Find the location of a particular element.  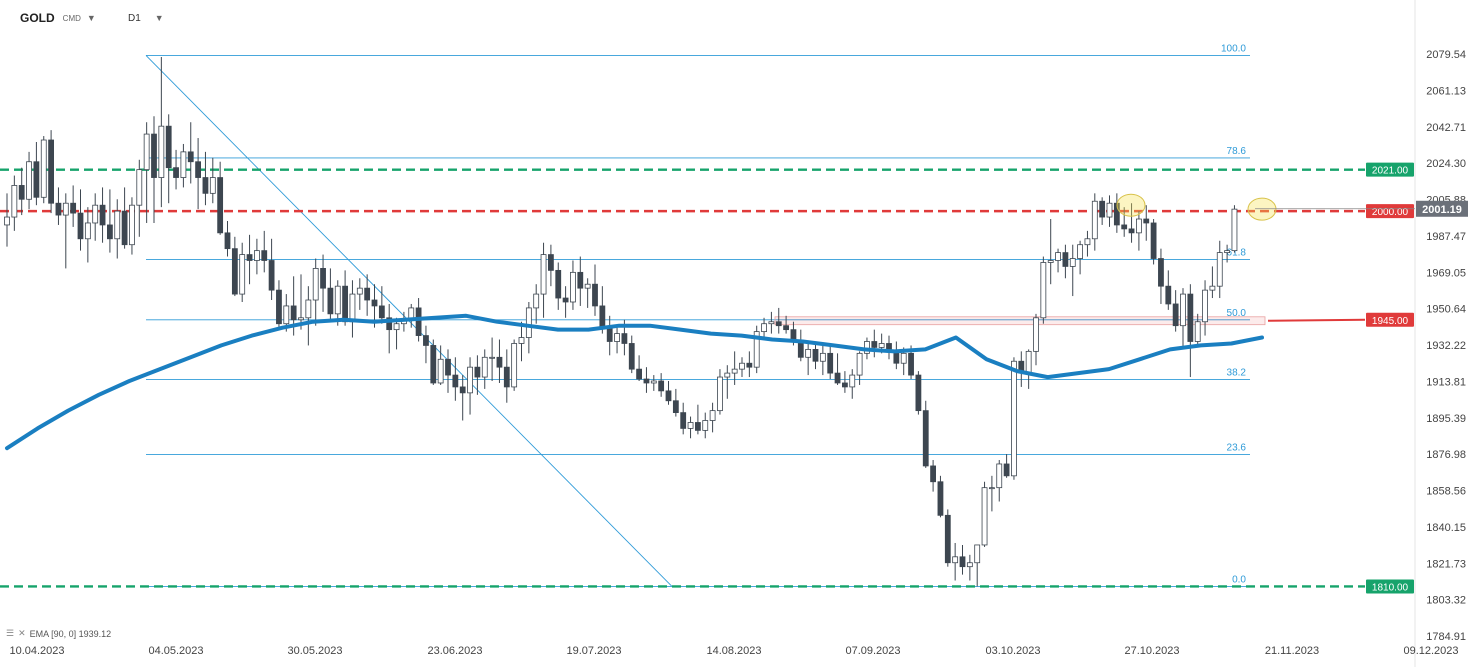

highlight-marker is located at coordinates (1131, 205).